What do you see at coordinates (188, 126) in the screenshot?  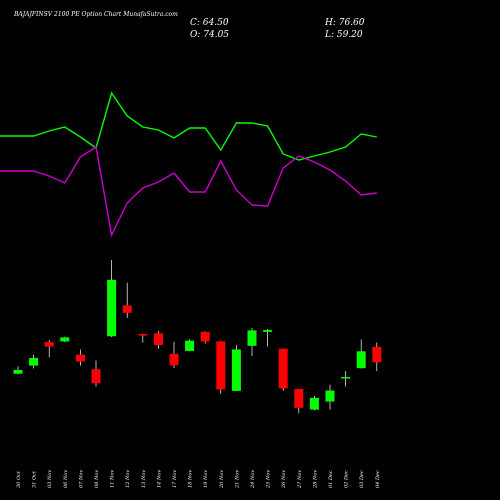 I see `green-overlay-line` at bounding box center [188, 126].